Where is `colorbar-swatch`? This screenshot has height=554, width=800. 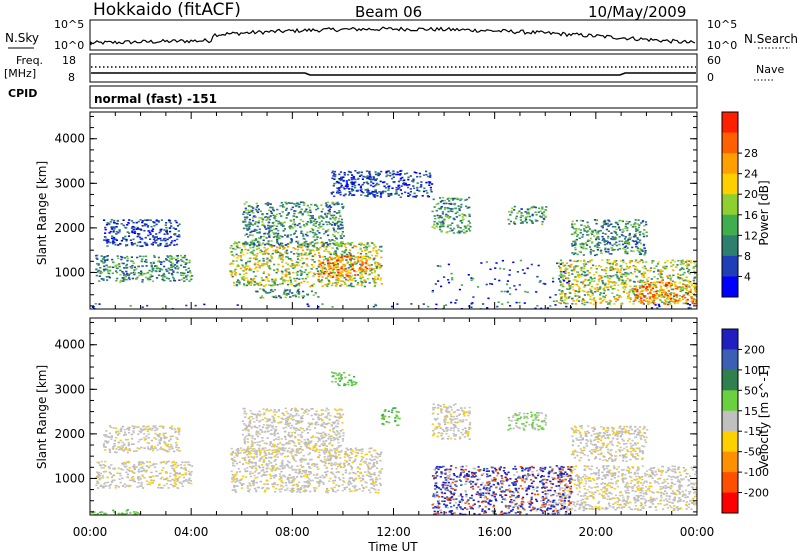
colorbar-swatch is located at coordinates (730, 225).